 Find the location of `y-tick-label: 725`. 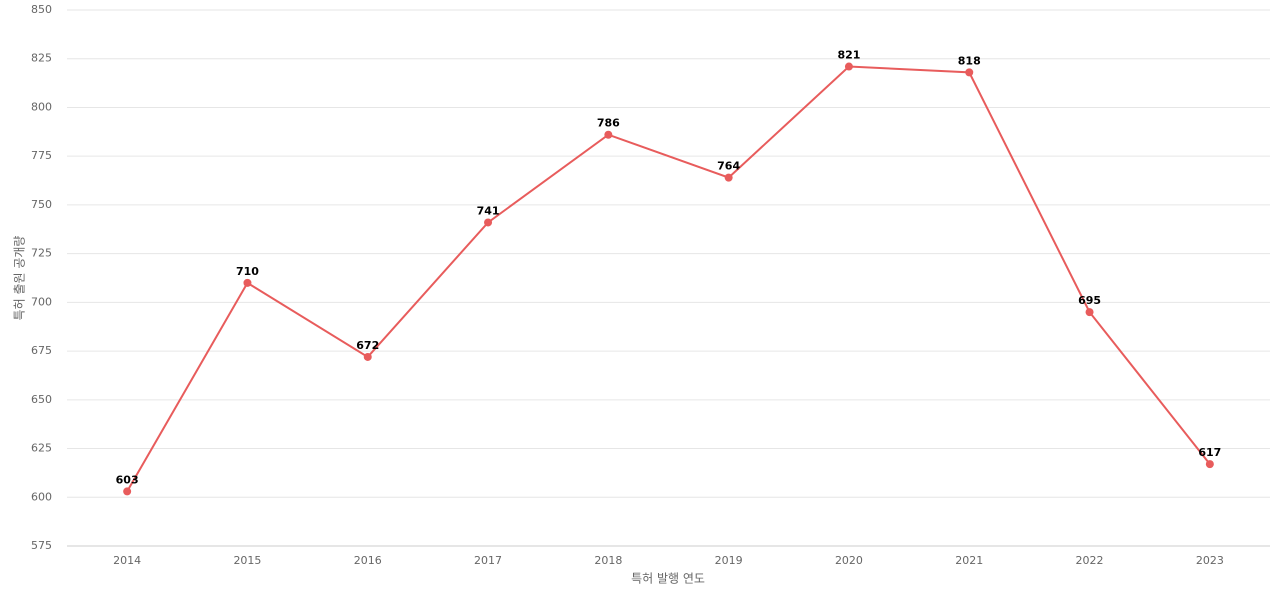

y-tick-label: 725 is located at coordinates (41, 253).